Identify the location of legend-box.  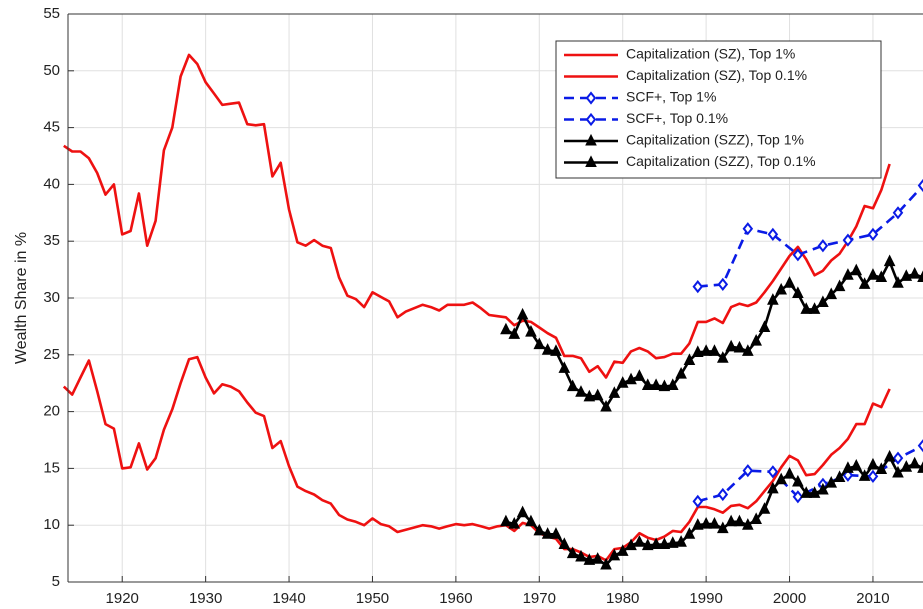
(718, 109).